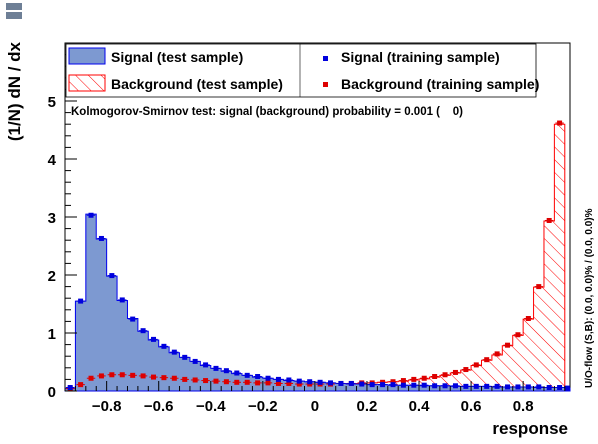 The image size is (598, 444). What do you see at coordinates (325, 84) in the screenshot?
I see `legend-swatch-red-marker` at bounding box center [325, 84].